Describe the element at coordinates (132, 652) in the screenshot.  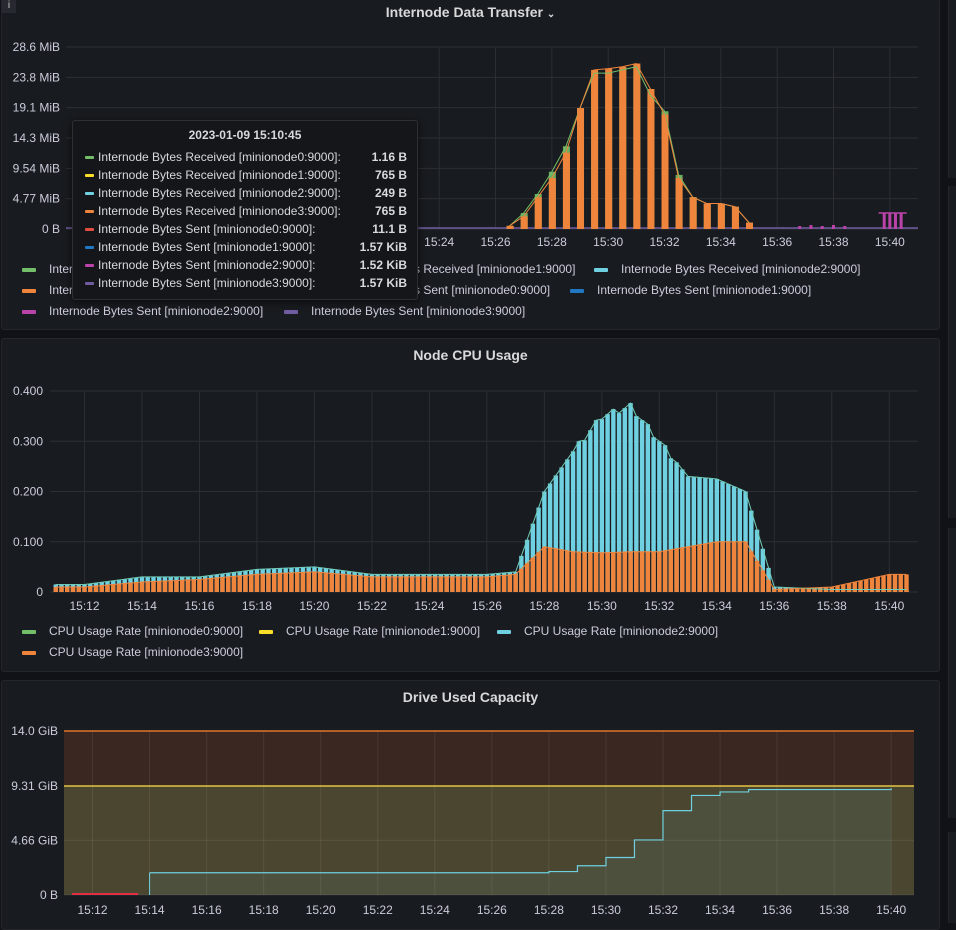
I see `legend-item-cpu-n3: CPU Usage Rate [minionode3:9000]` at that location.